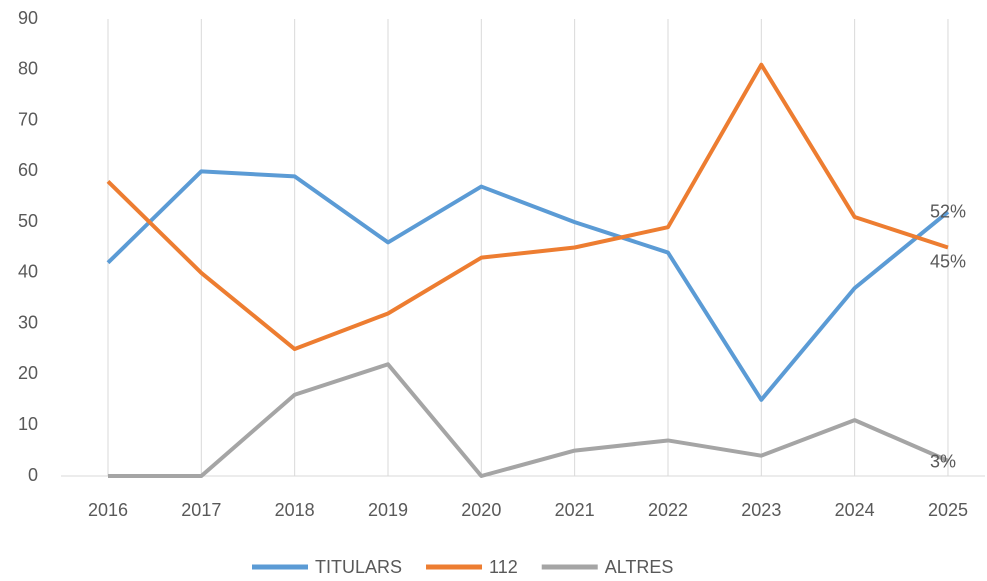  Describe the element at coordinates (28, 272) in the screenshot. I see `y-tick-label: 40` at that location.